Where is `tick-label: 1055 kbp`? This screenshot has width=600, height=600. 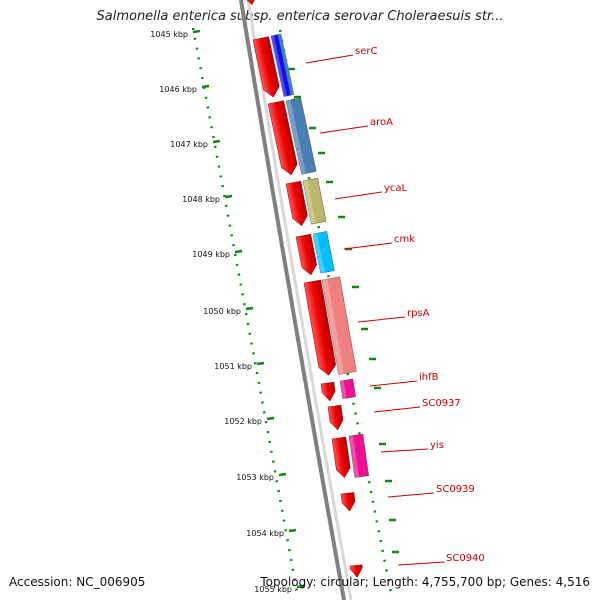
tick-label: 1055 kbp is located at coordinates (273, 589).